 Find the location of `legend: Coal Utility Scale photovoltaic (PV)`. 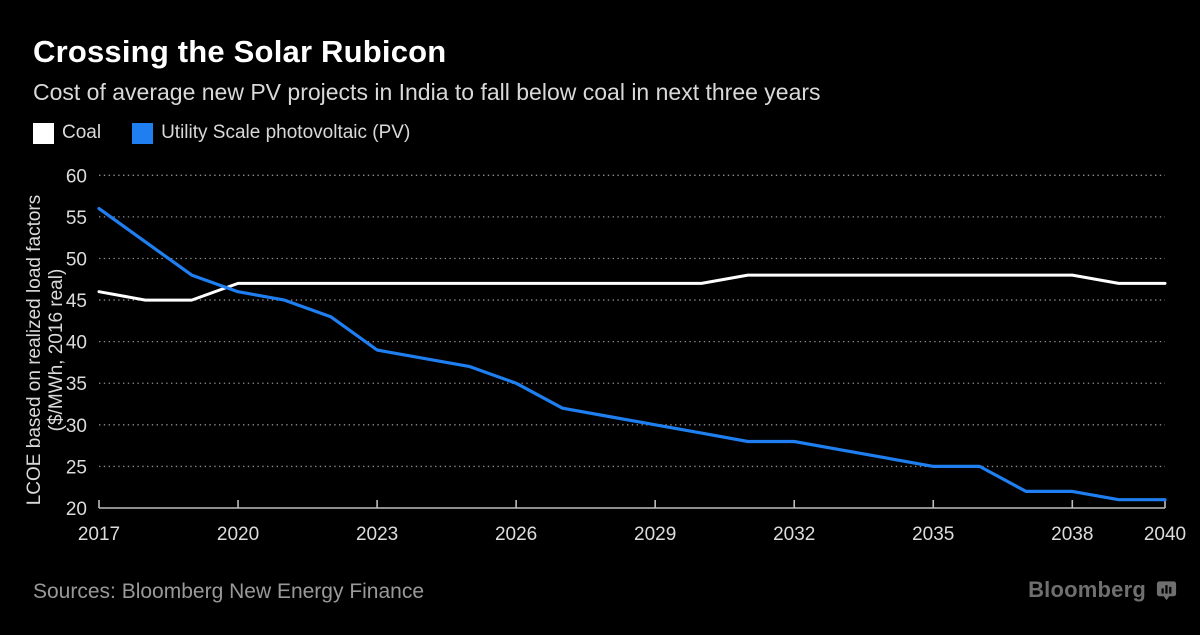

legend: Coal Utility Scale photovoltaic (PV) is located at coordinates (221, 133).